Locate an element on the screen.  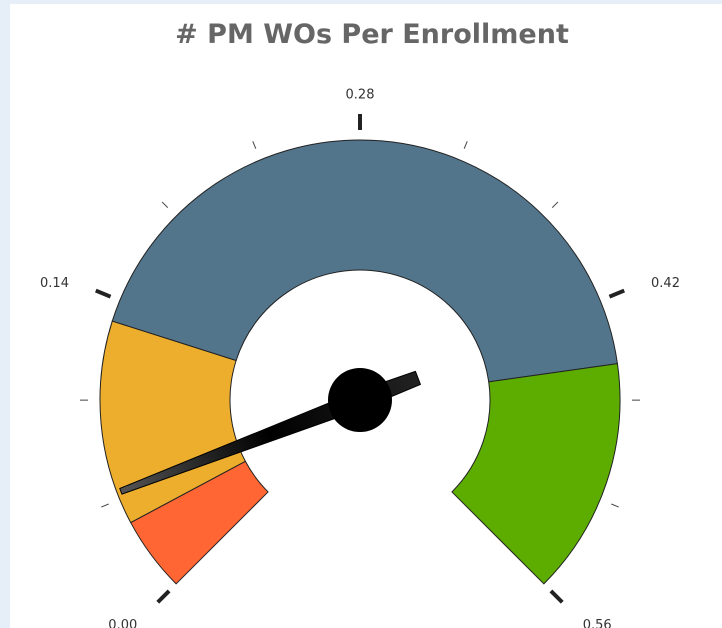
needle-hub is located at coordinates (360, 400).